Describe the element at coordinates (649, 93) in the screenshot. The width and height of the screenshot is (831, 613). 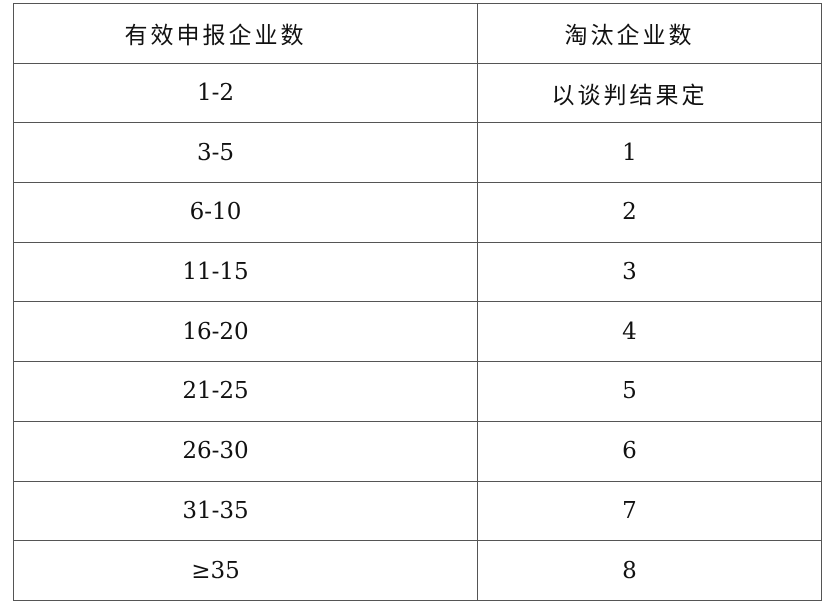
I see `eliminated-count-cell: 以谈判结果定` at that location.